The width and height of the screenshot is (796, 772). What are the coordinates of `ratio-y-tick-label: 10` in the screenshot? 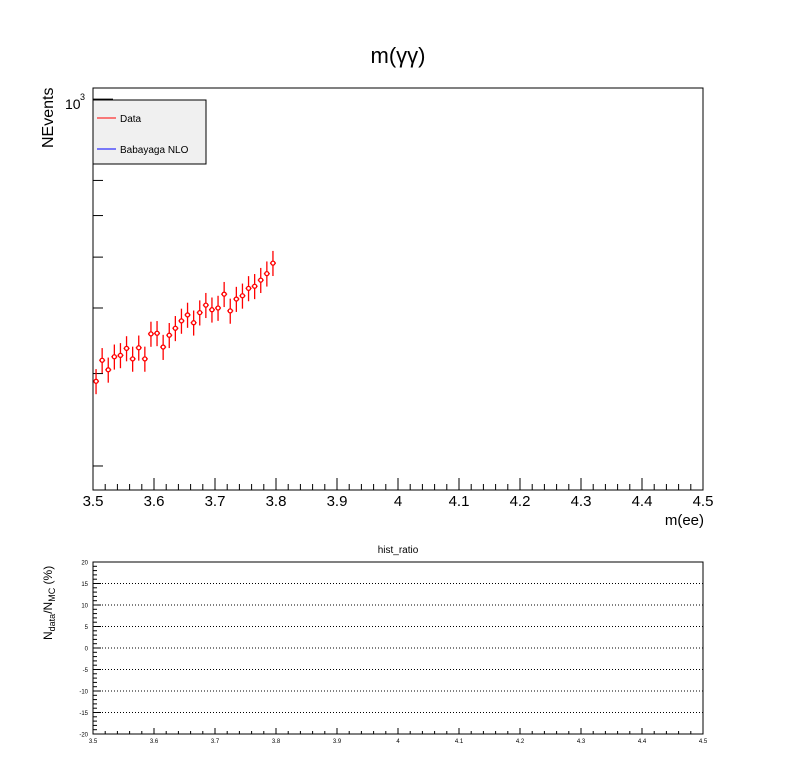 It's located at (84, 607).